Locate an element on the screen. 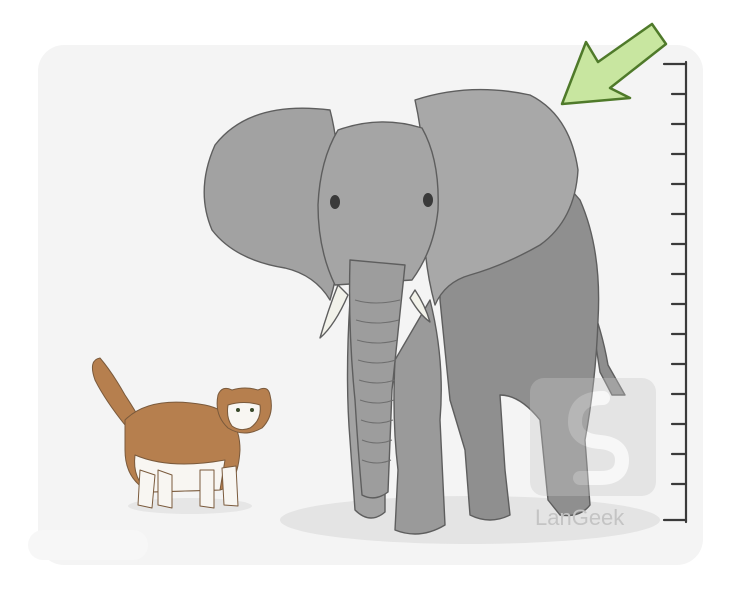 This screenshot has height=600, width=750. elephant-eye-right is located at coordinates (428, 200).